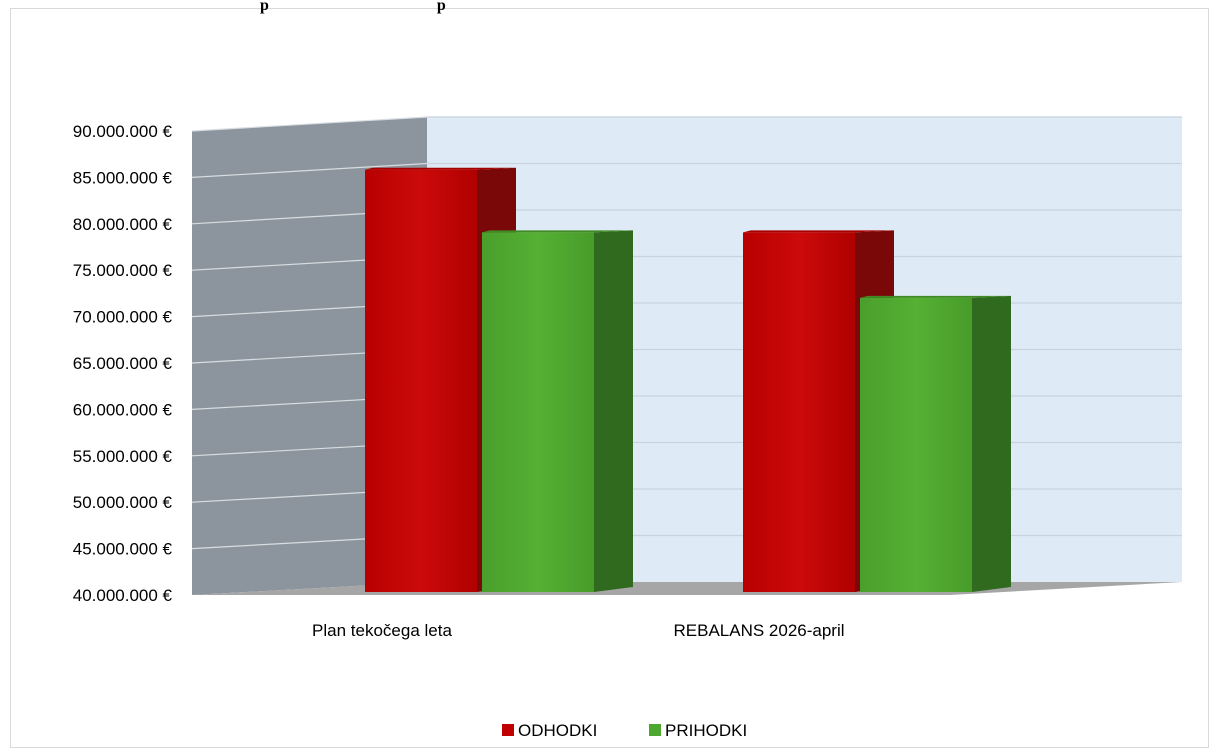 The height and width of the screenshot is (748, 1220). What do you see at coordinates (123, 409) in the screenshot?
I see `y-tick-label: 60.000.000 €` at bounding box center [123, 409].